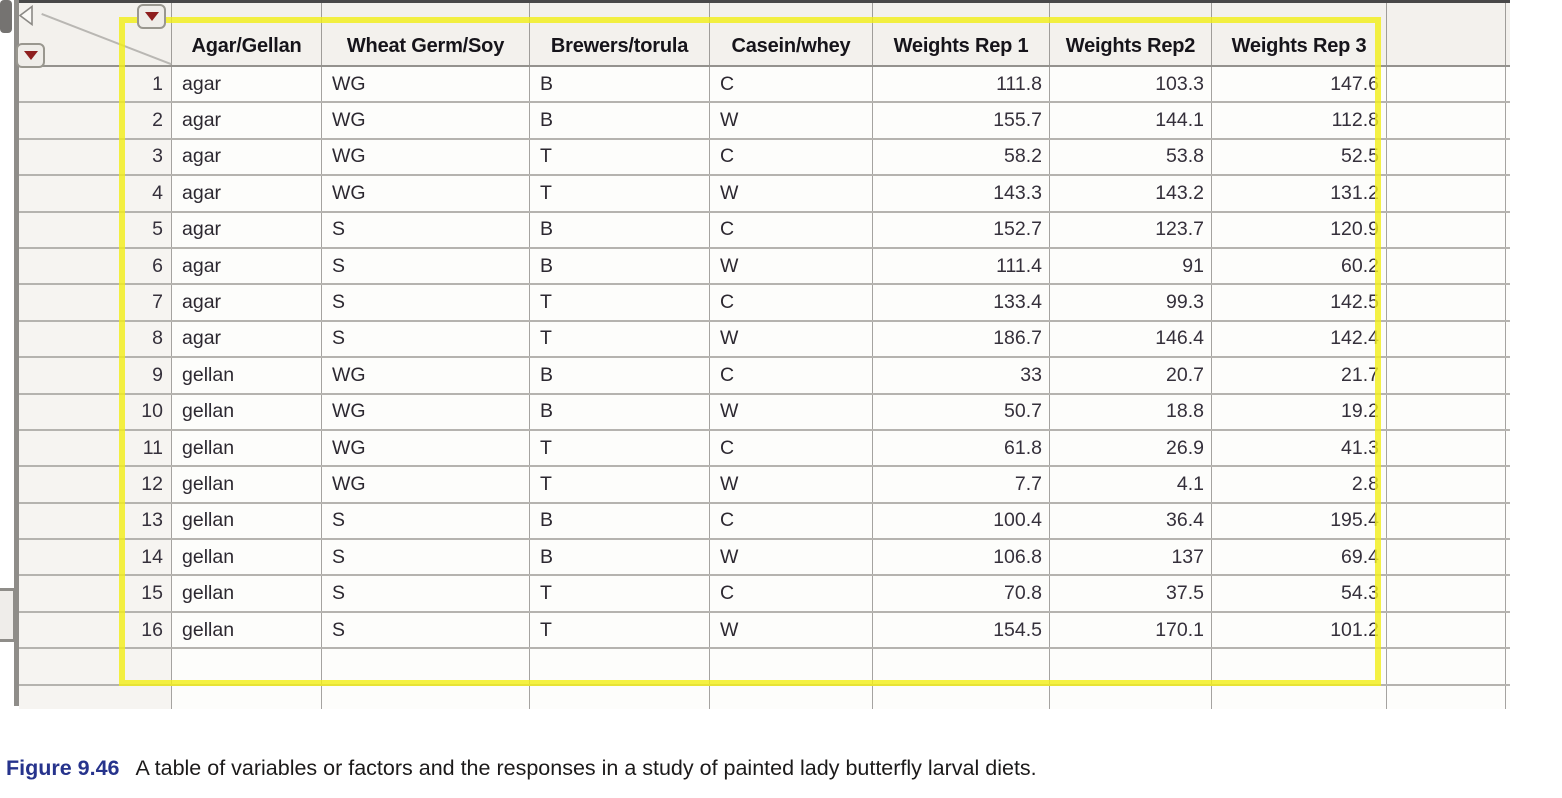  What do you see at coordinates (95, 484) in the screenshot?
I see `row-number-cell: 12` at bounding box center [95, 484].